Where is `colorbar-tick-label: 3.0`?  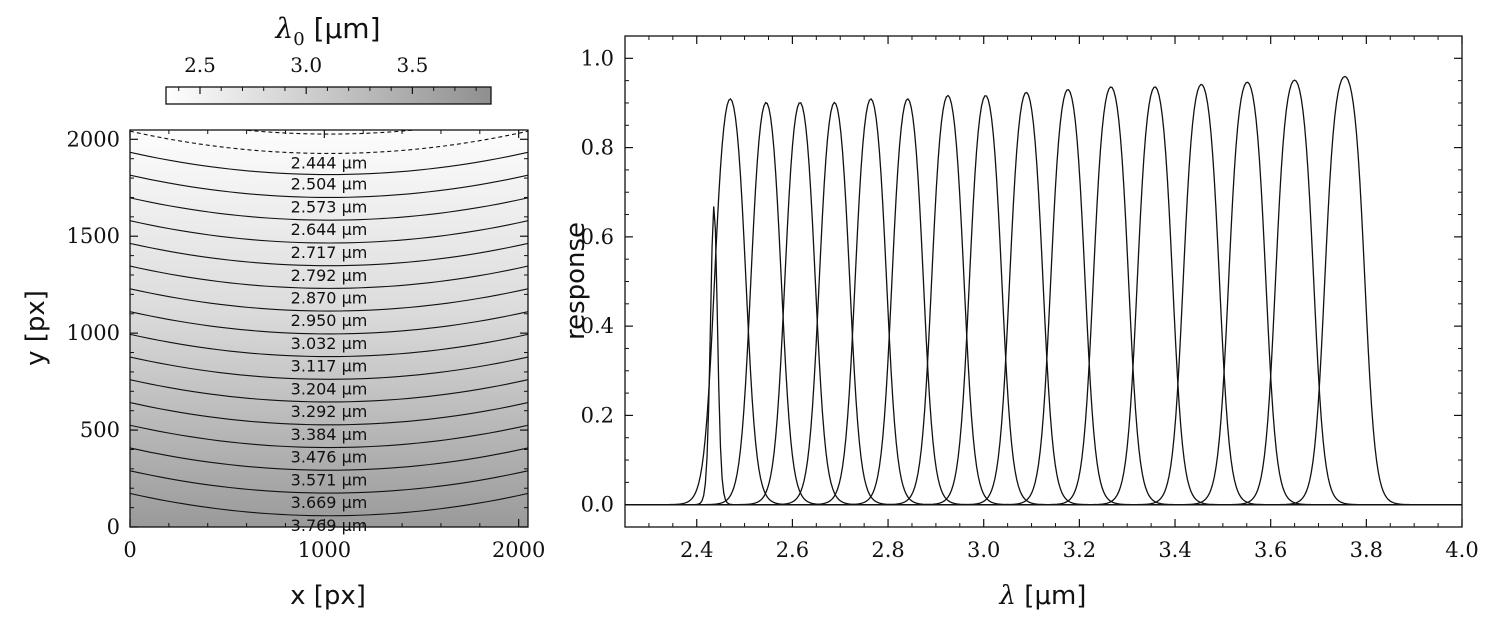
colorbar-tick-label: 3.0 is located at coordinates (306, 65).